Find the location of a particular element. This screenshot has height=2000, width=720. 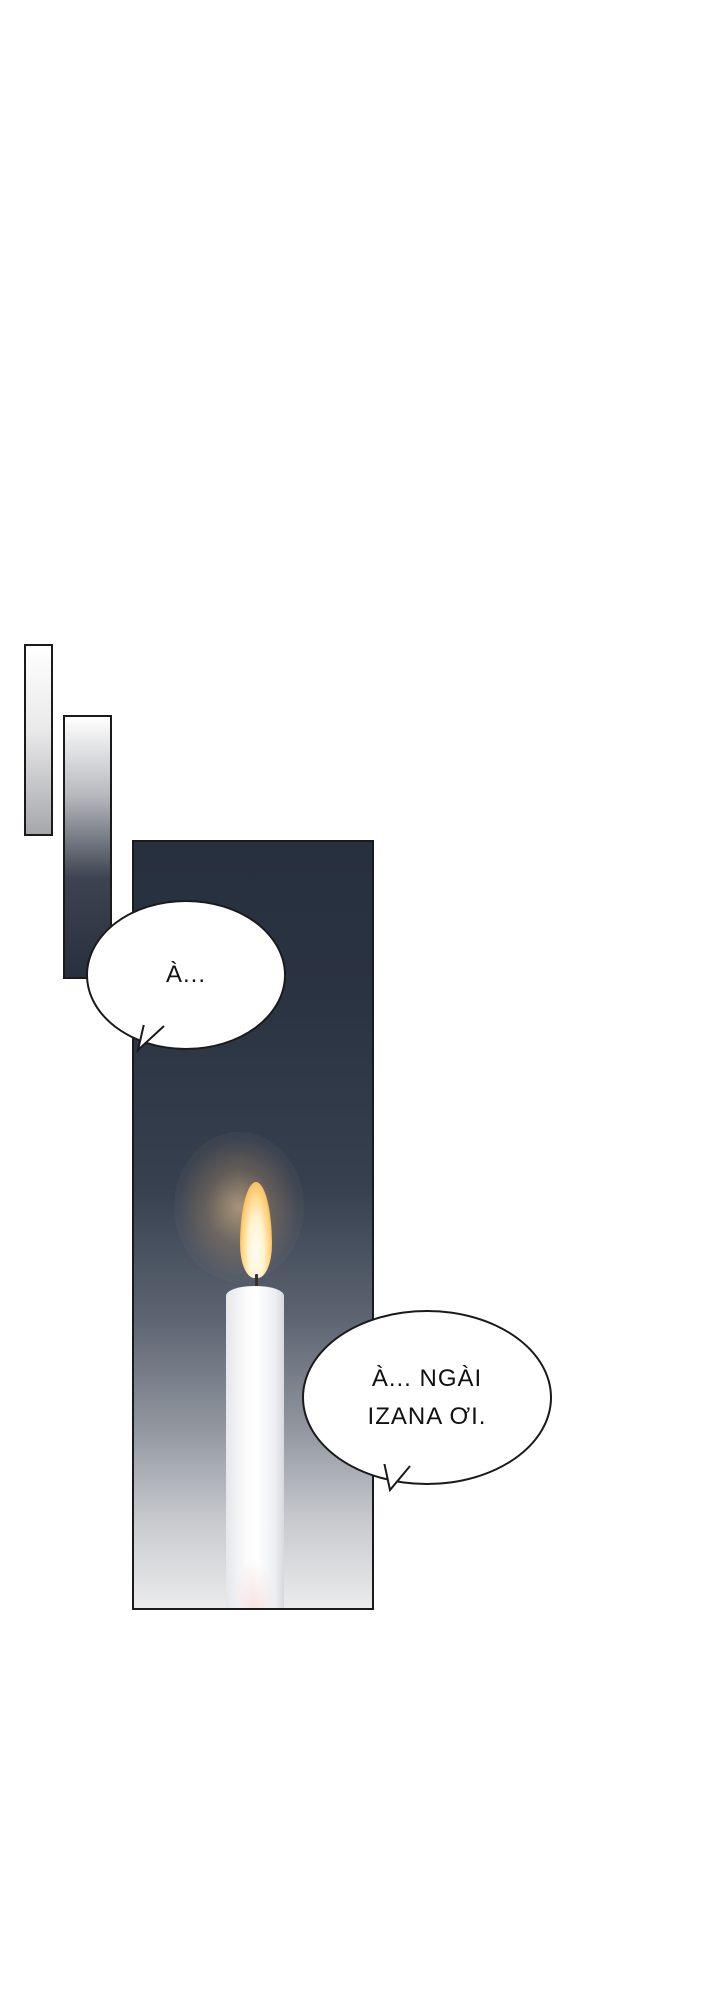

speech-bubble-2: À... NGÀI IZANA ƠI. is located at coordinates (427, 1397).